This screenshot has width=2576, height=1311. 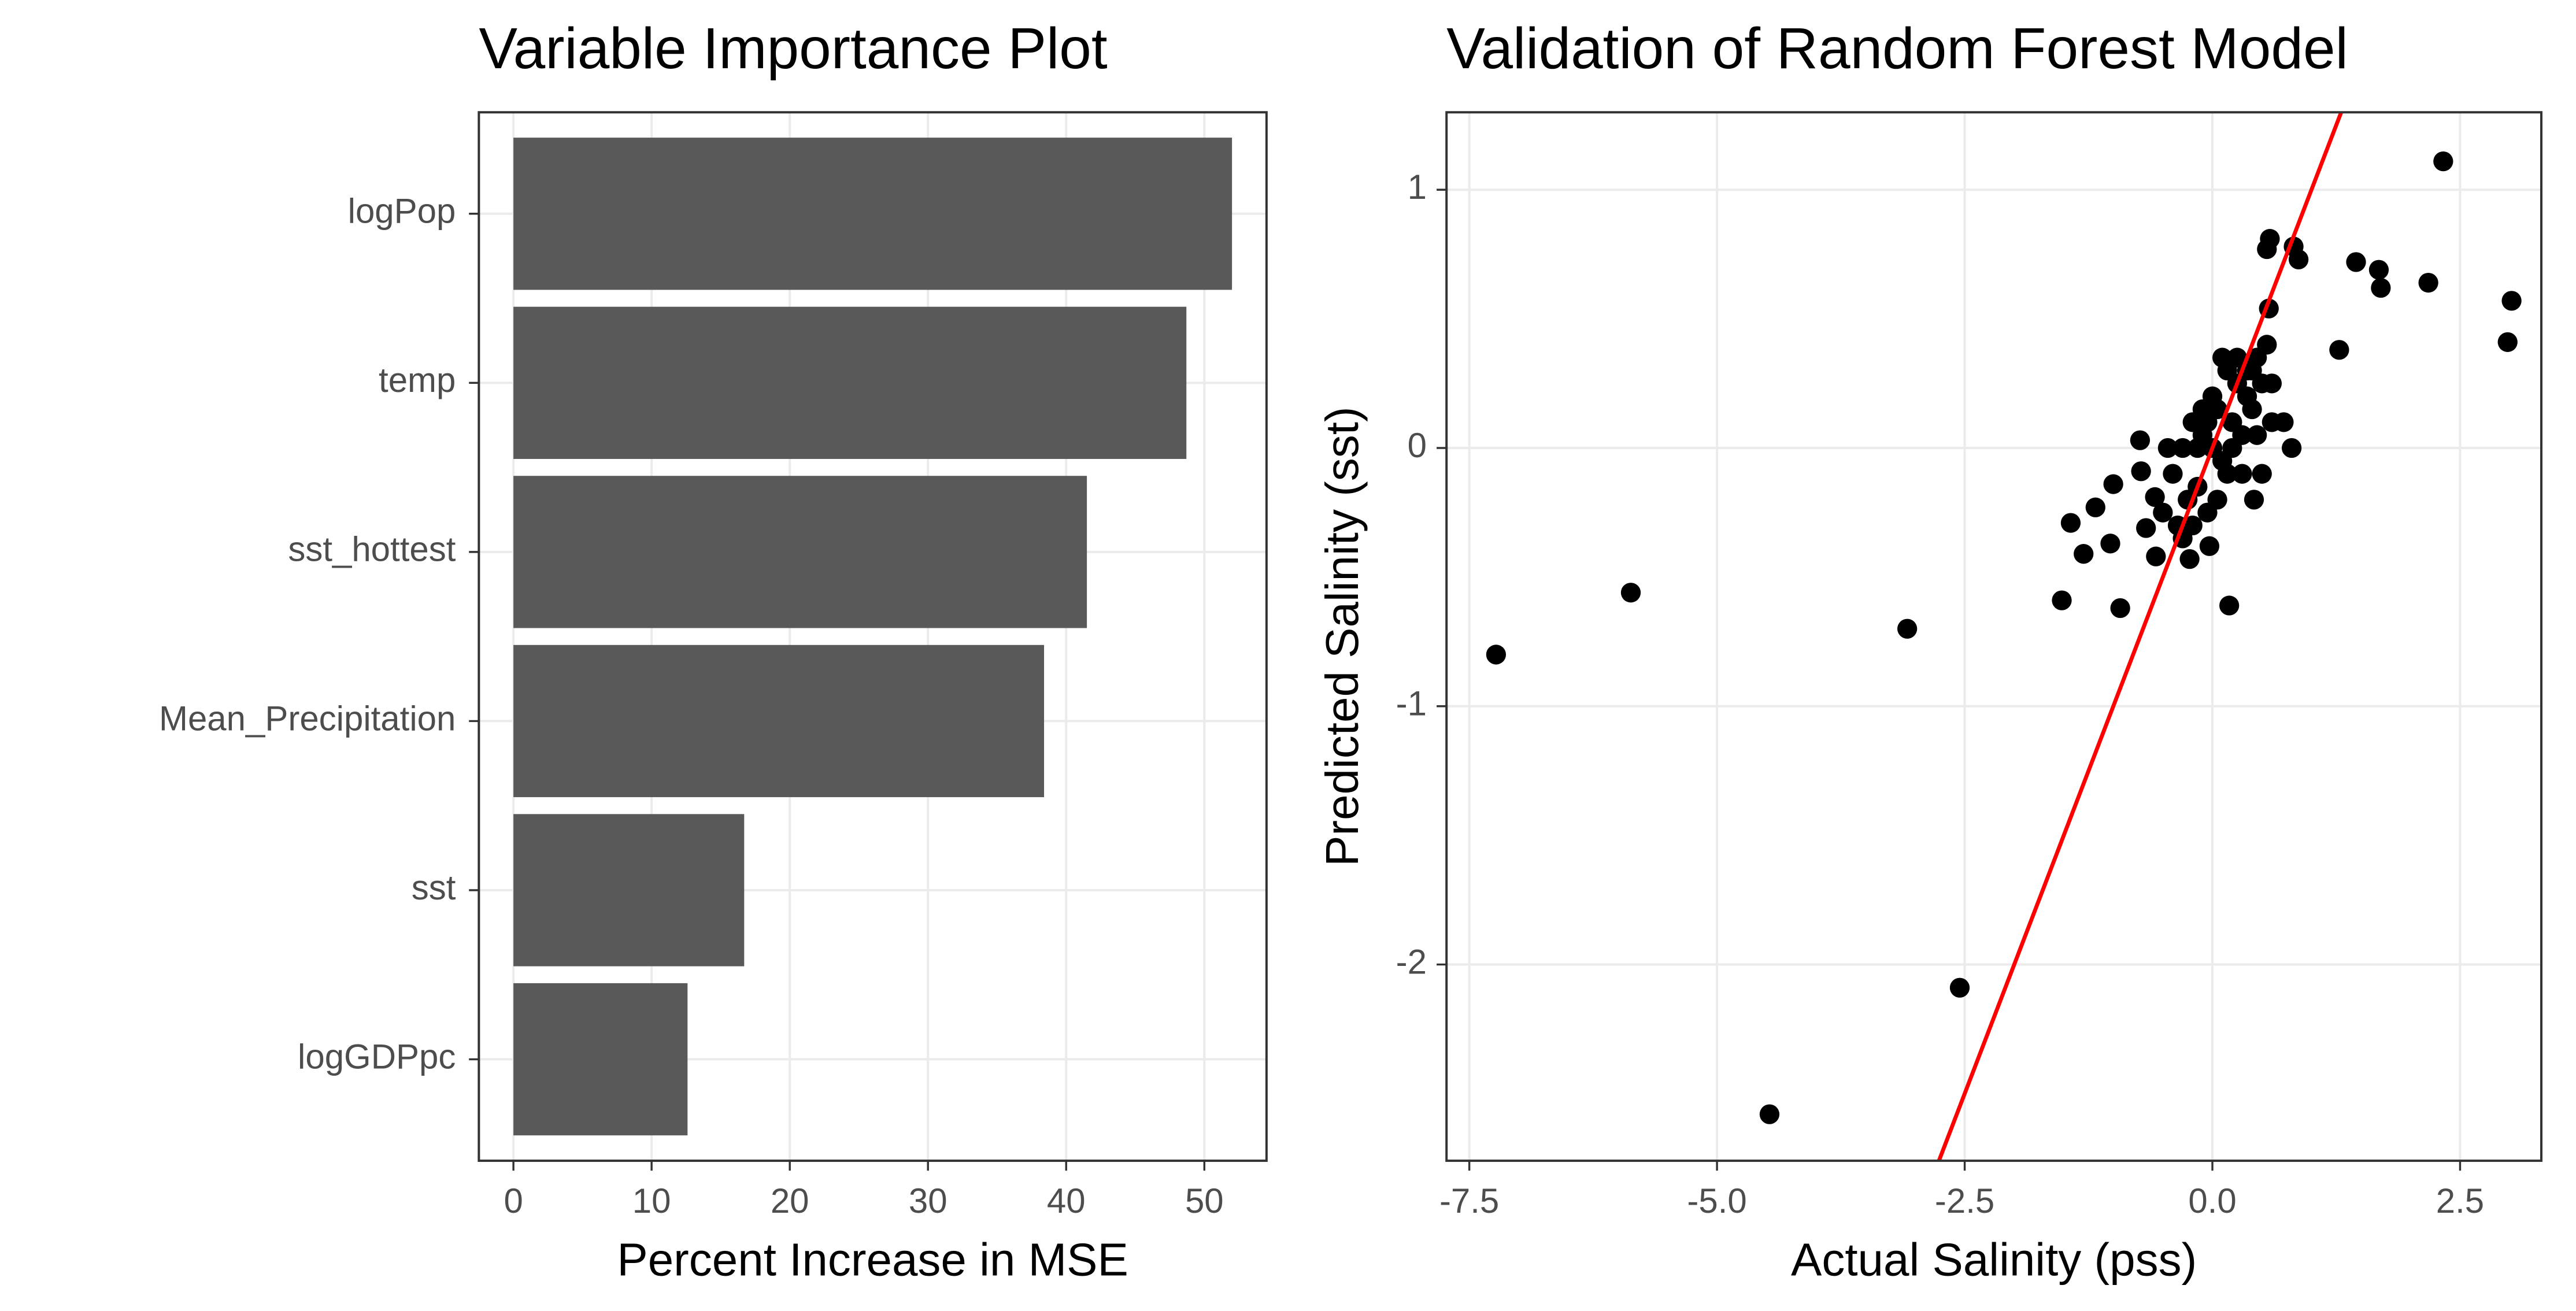 What do you see at coordinates (372, 549) in the screenshot?
I see `y-tick-label: sst_hottest` at bounding box center [372, 549].